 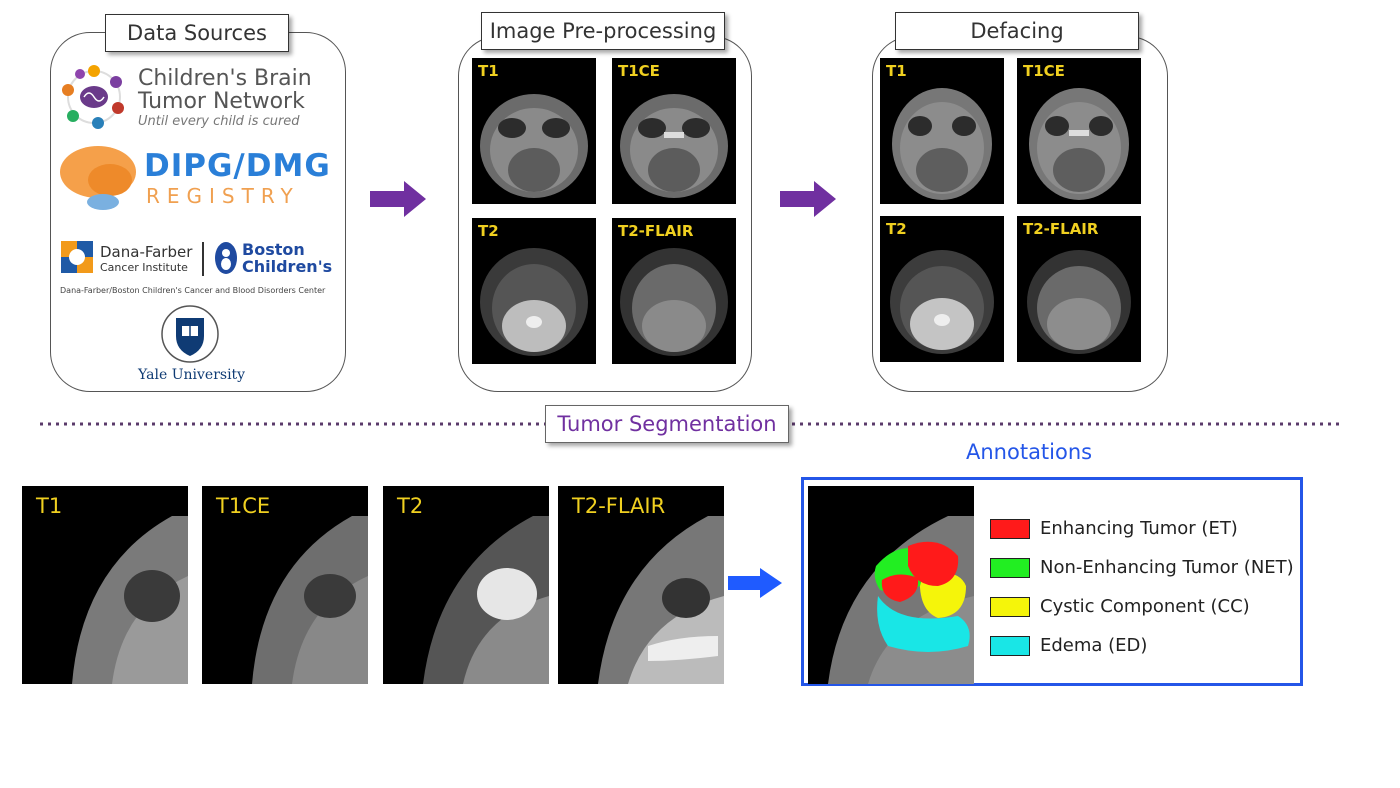 What do you see at coordinates (891, 585) in the screenshot?
I see `annotated-segmentation-image` at bounding box center [891, 585].